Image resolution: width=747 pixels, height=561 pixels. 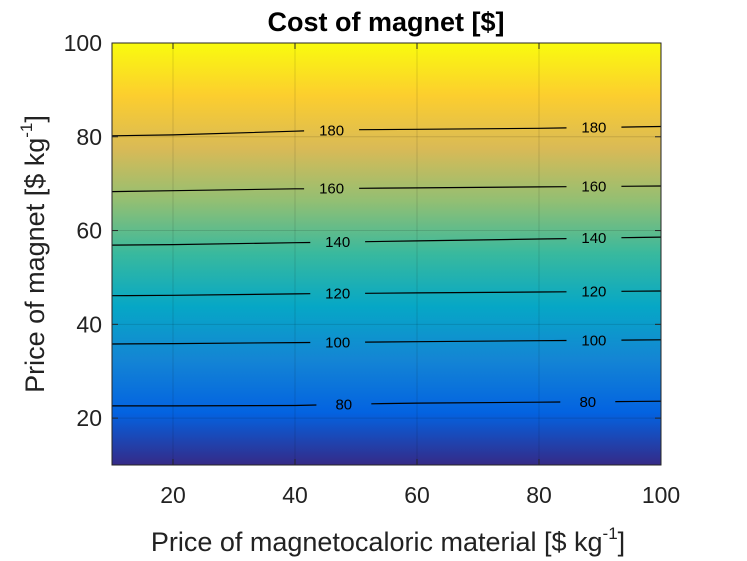 What do you see at coordinates (385, 22) in the screenshot?
I see `chart-title: Cost of magnet [$]` at bounding box center [385, 22].